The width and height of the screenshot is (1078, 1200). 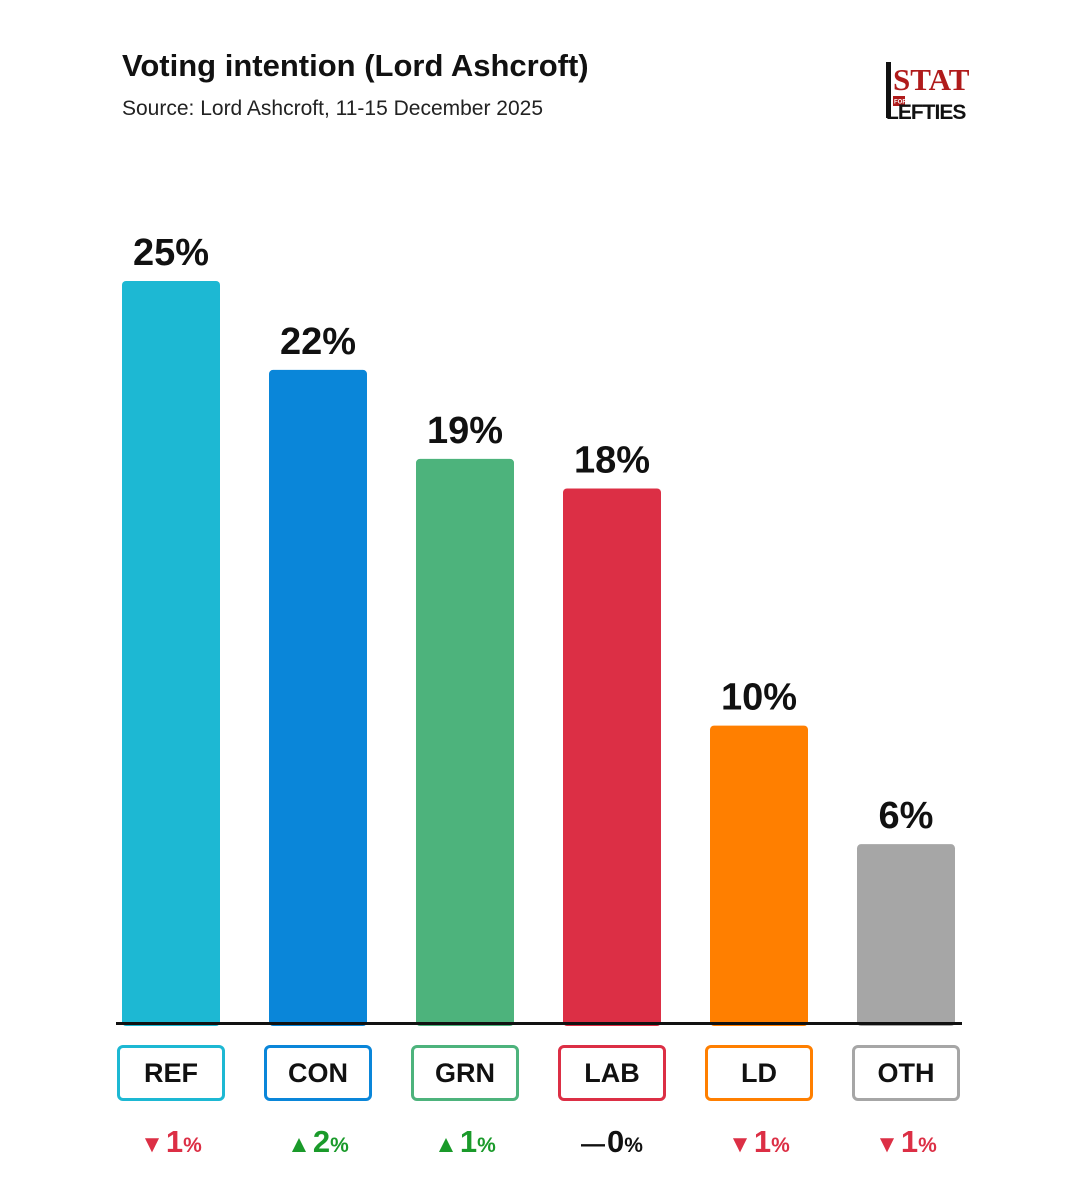 What do you see at coordinates (318, 1073) in the screenshot?
I see `party-label-con: CON` at bounding box center [318, 1073].